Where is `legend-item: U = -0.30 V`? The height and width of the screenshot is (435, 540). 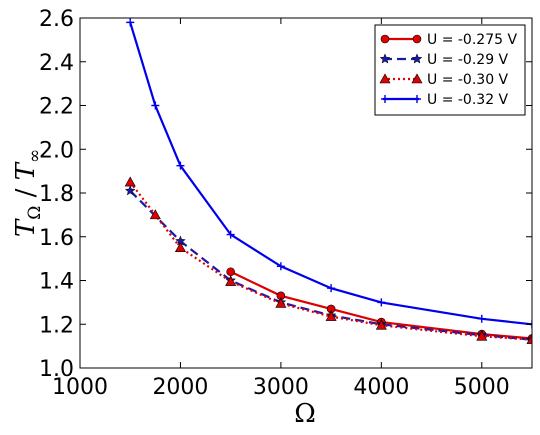 legend-item: U = -0.30 V is located at coordinates (444, 80).